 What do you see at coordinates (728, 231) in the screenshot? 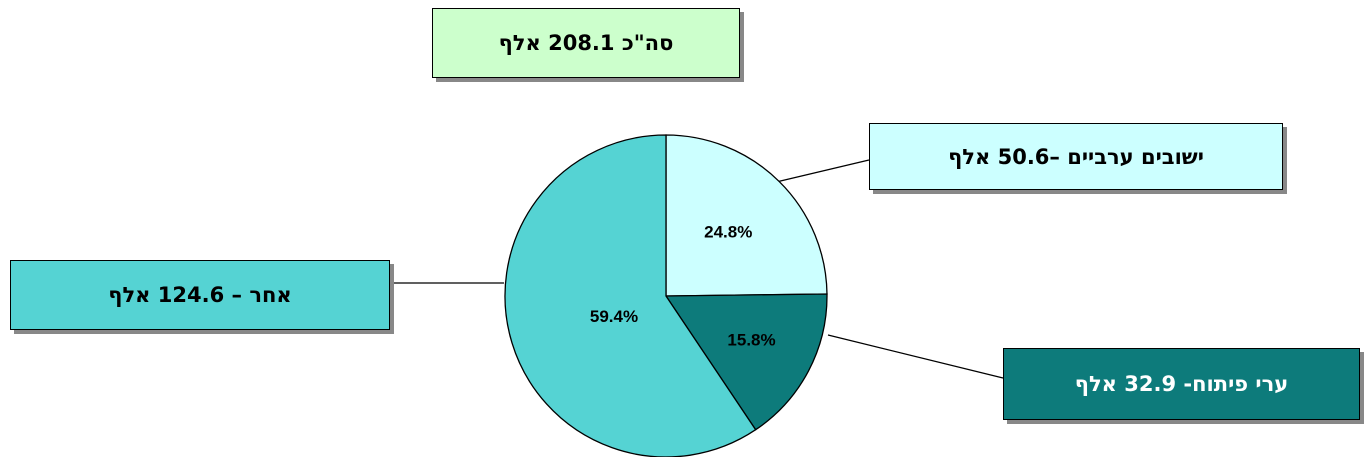
I see `data-label: 24.8%` at bounding box center [728, 231].